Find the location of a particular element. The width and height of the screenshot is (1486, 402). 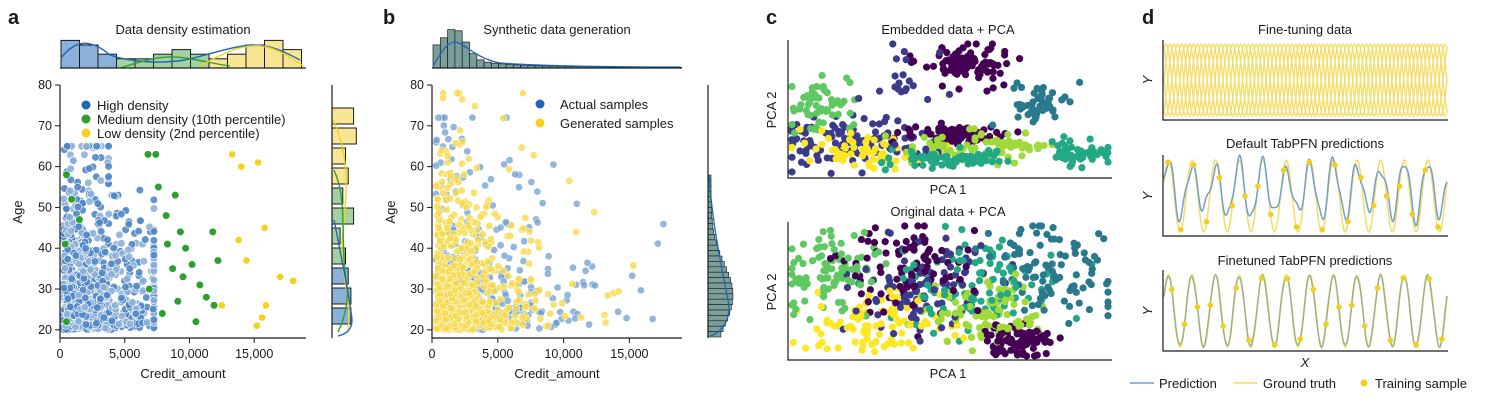

x-tick-label: 0 is located at coordinates (432, 354).